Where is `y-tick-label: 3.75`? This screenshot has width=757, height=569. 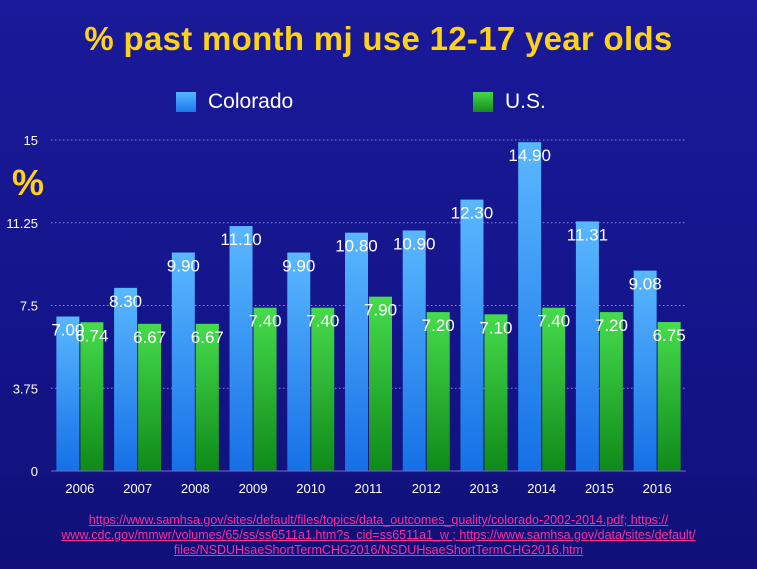 y-tick-label: 3.75 is located at coordinates (25, 388).